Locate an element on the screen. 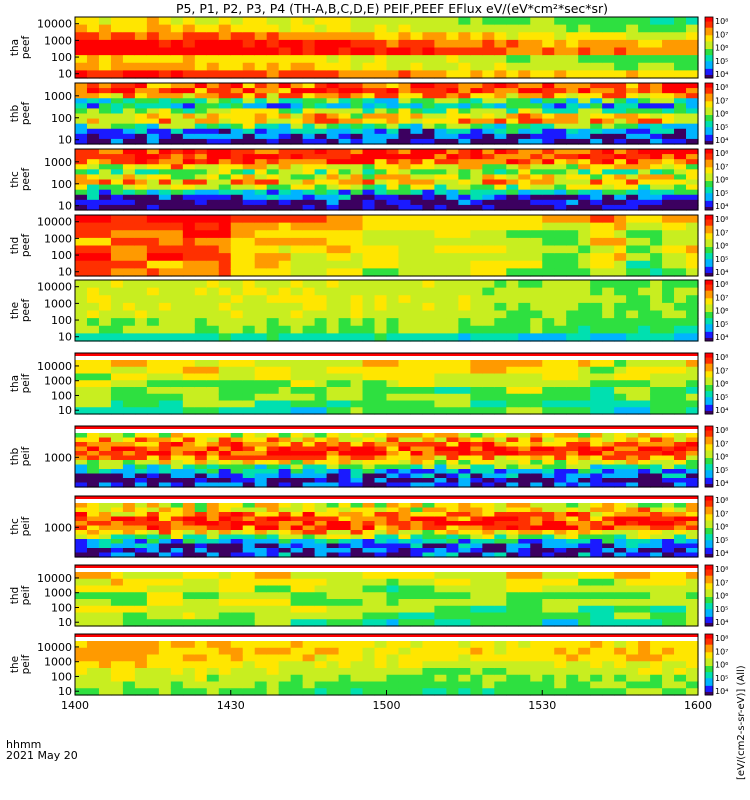 The height and width of the screenshot is (800, 750). panel-label: thbpeif is located at coordinates (20, 456).